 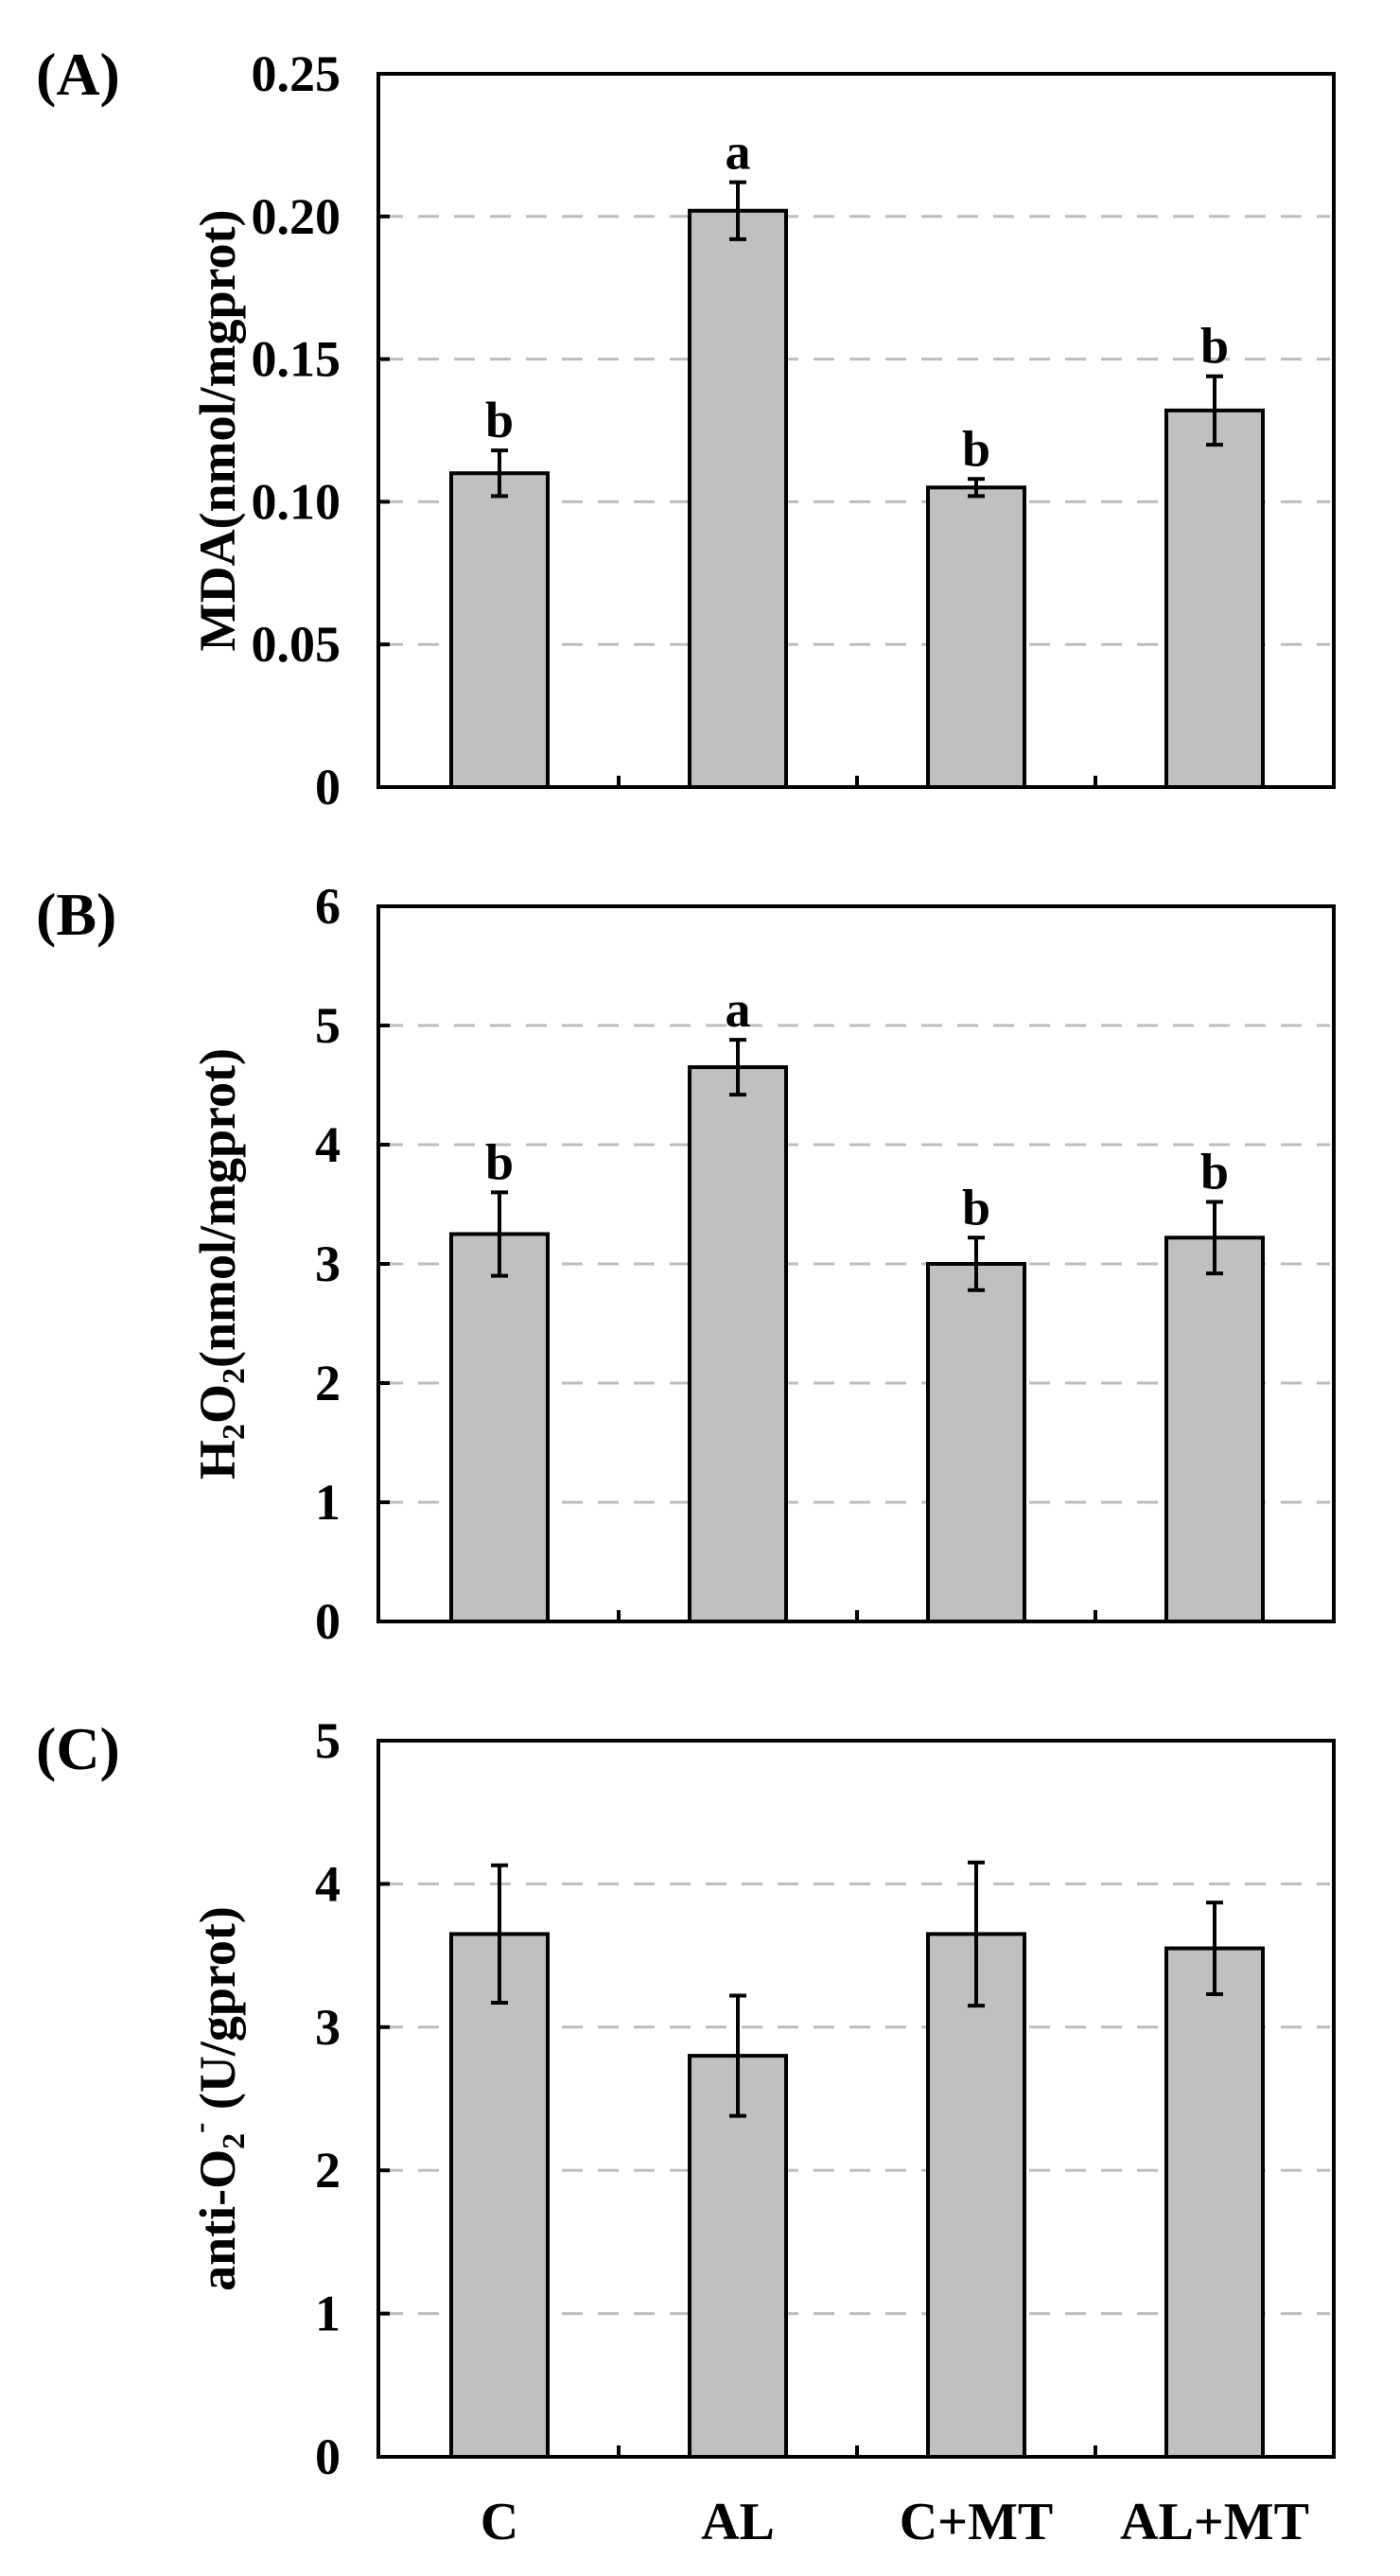 I want to click on y-axis-title: H2O2(nmol/mgprot), so click(x=220, y=1264).